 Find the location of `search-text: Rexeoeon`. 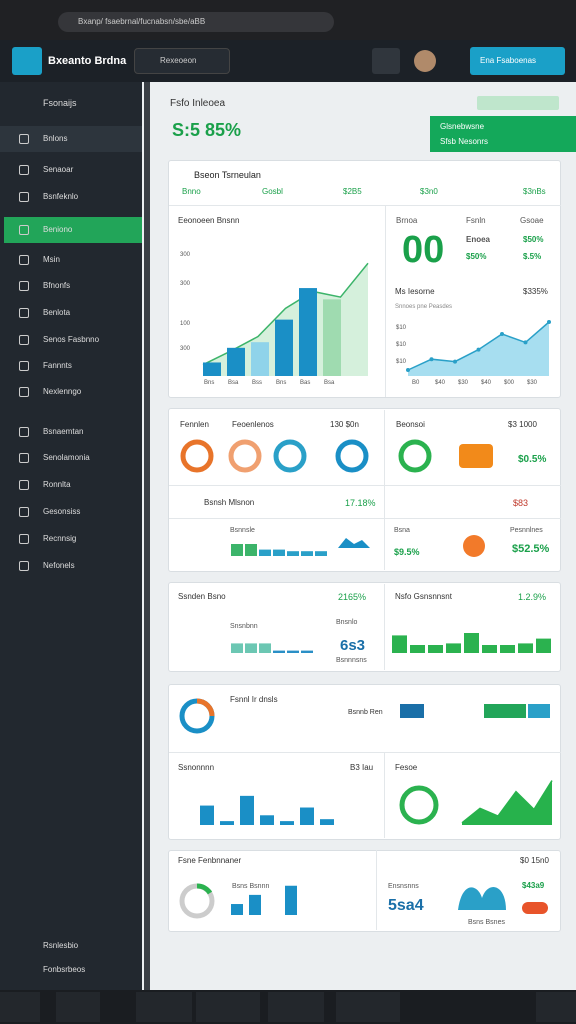

search-text: Rexeoeon is located at coordinates (178, 60).